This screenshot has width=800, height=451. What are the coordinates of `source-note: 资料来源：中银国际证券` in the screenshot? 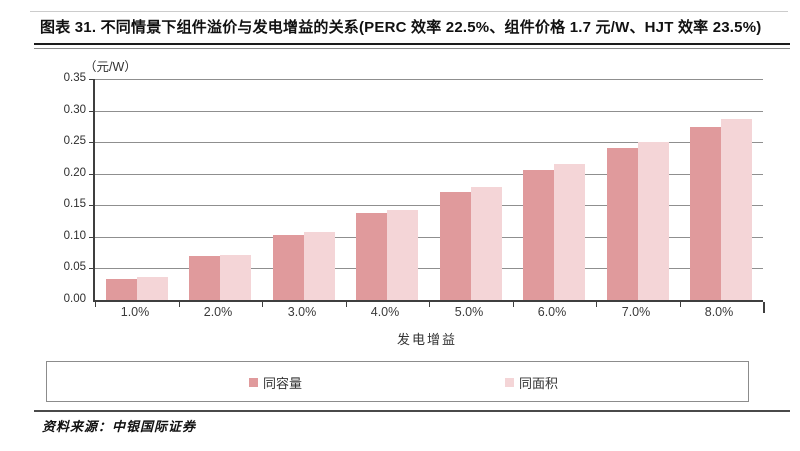 It's located at (119, 426).